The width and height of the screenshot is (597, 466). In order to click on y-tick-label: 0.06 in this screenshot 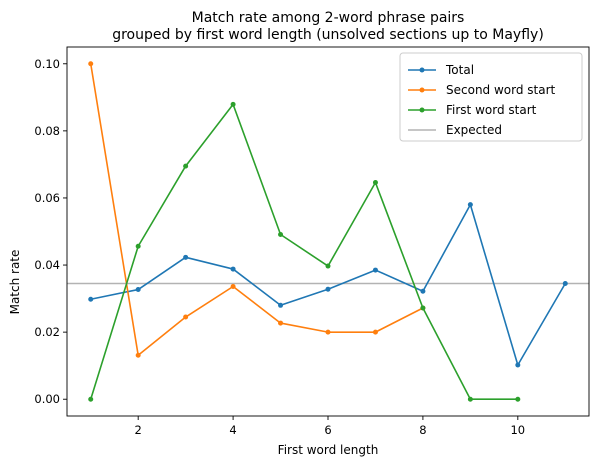, I will do `click(47, 198)`.